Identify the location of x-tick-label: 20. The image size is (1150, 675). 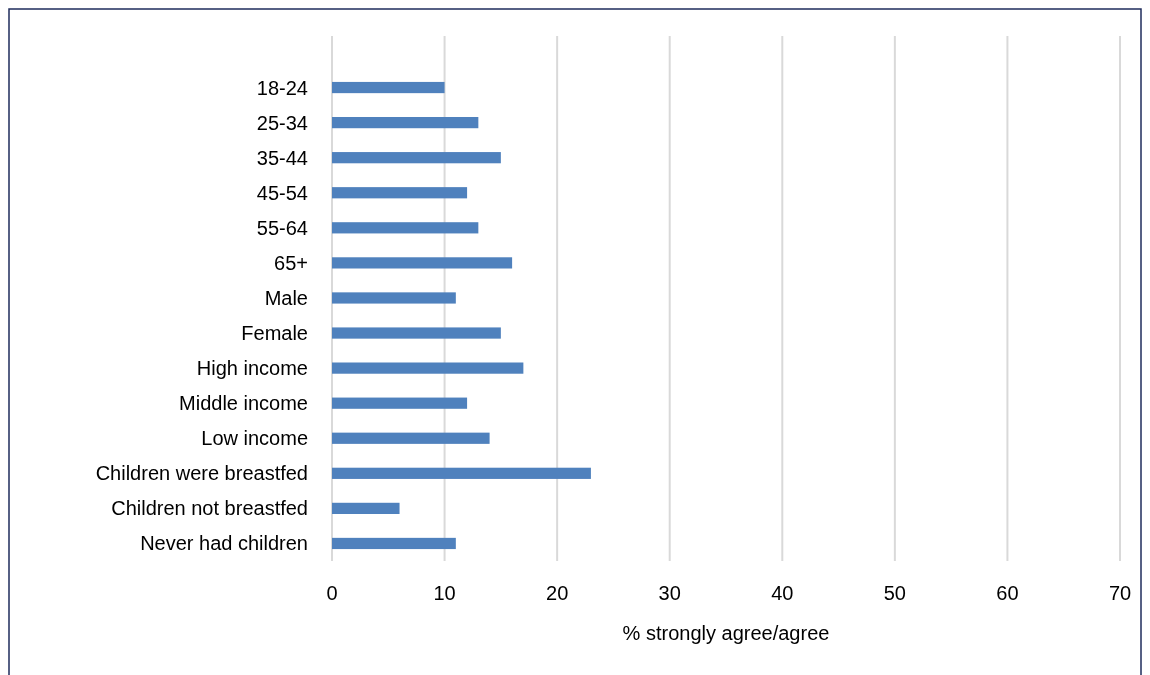
(557, 593).